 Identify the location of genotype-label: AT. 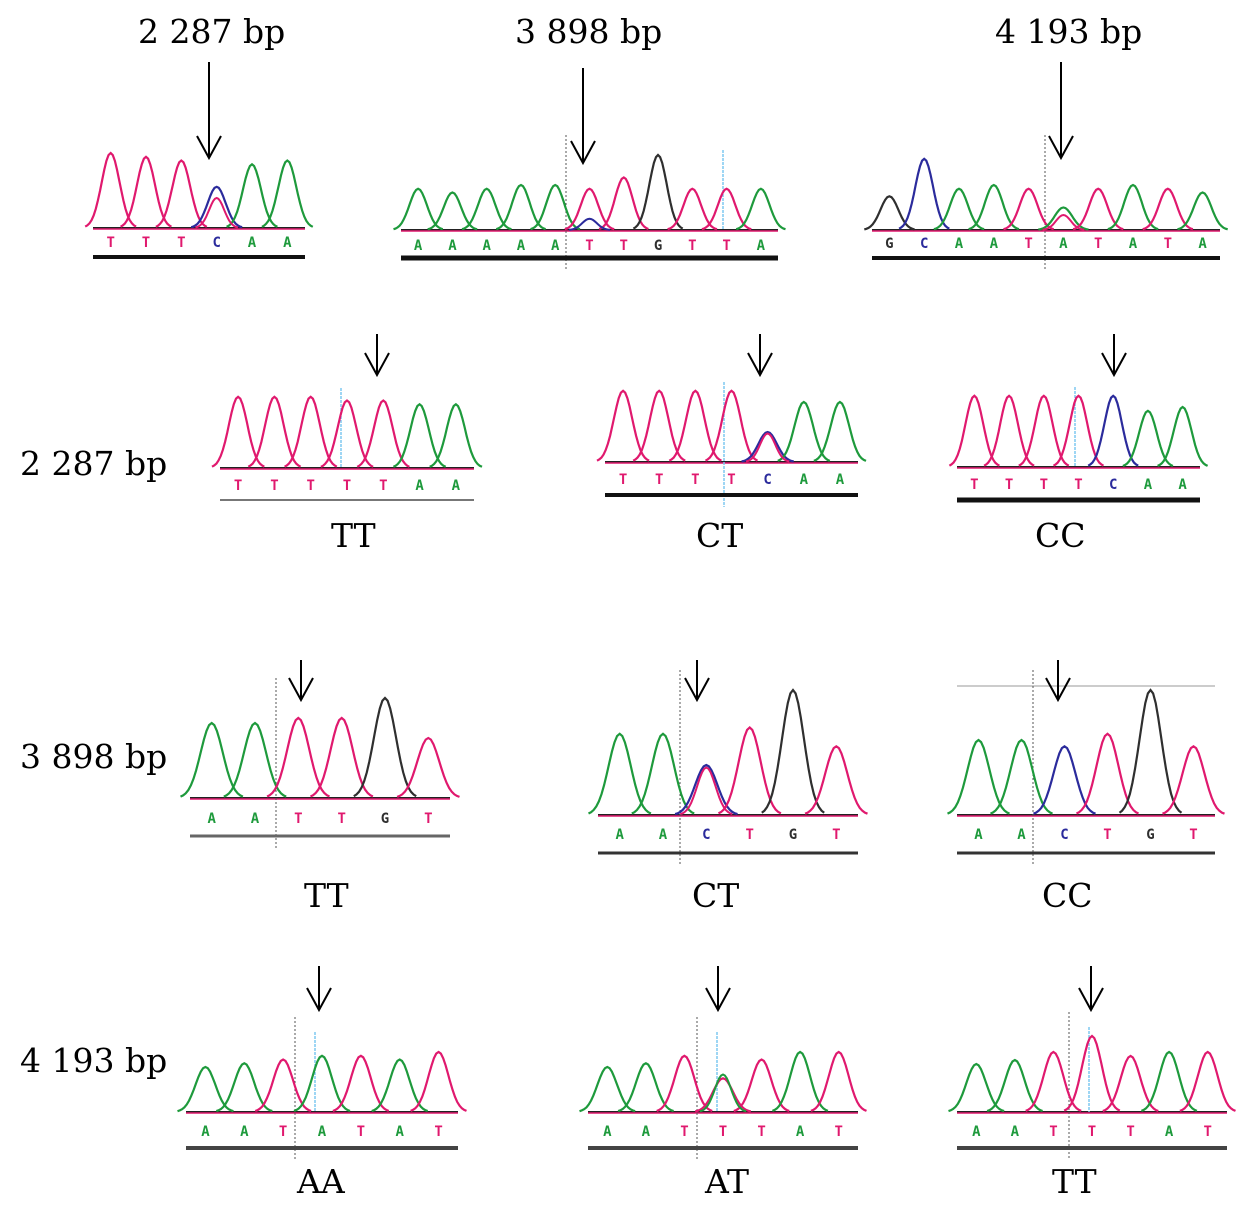
(727, 1181).